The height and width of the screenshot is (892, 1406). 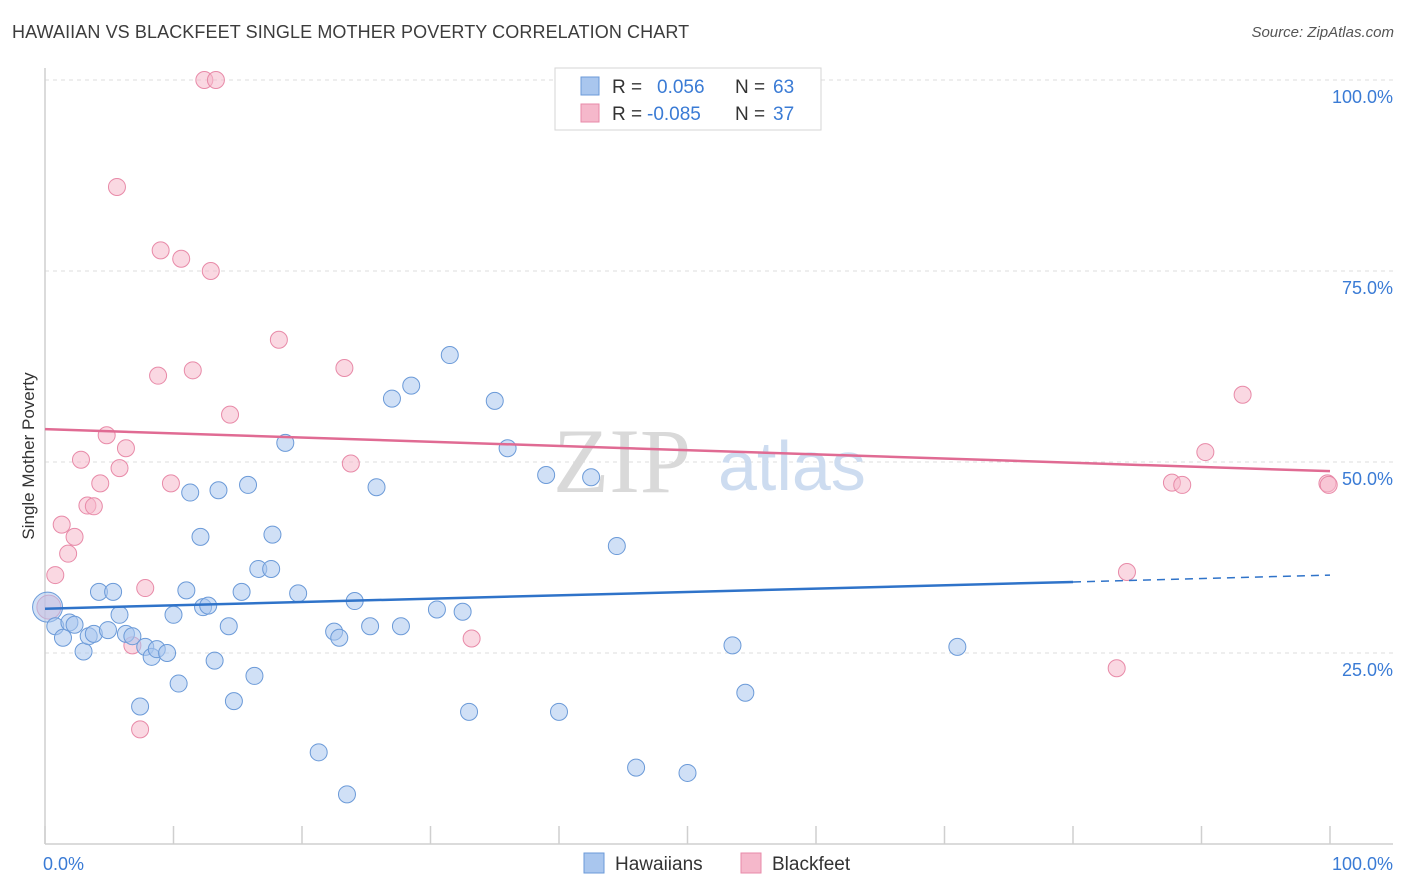 I want to click on legend-hawaiians-r-value: 0.056, so click(x=681, y=87).